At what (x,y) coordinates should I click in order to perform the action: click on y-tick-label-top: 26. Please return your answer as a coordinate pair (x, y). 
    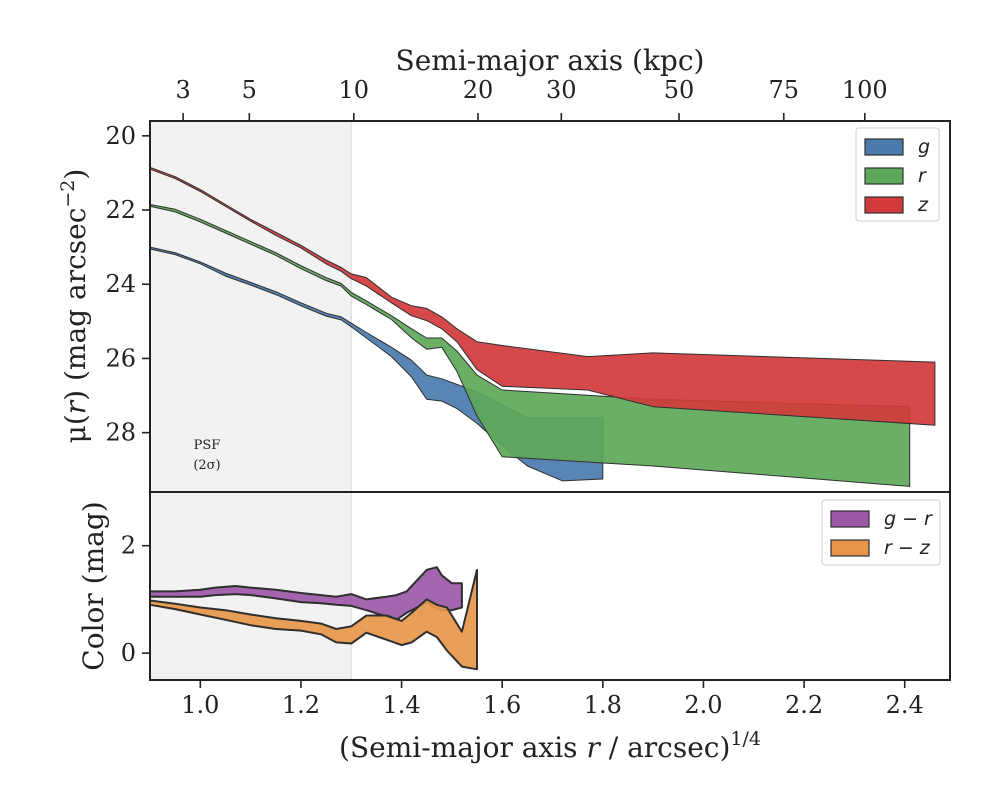
    Looking at the image, I should click on (120, 358).